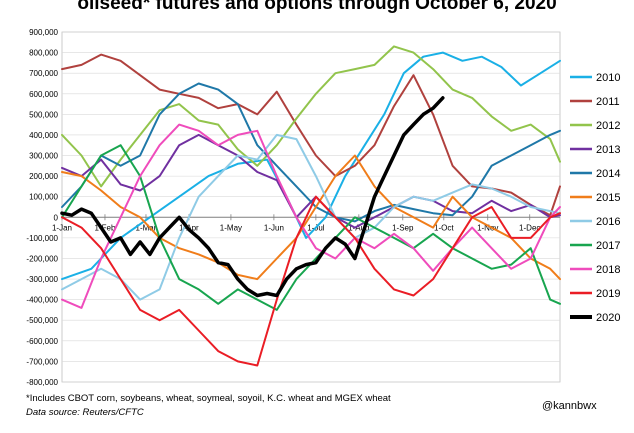  What do you see at coordinates (43, 156) in the screenshot?
I see `y-tick-label: 300,000` at bounding box center [43, 156].